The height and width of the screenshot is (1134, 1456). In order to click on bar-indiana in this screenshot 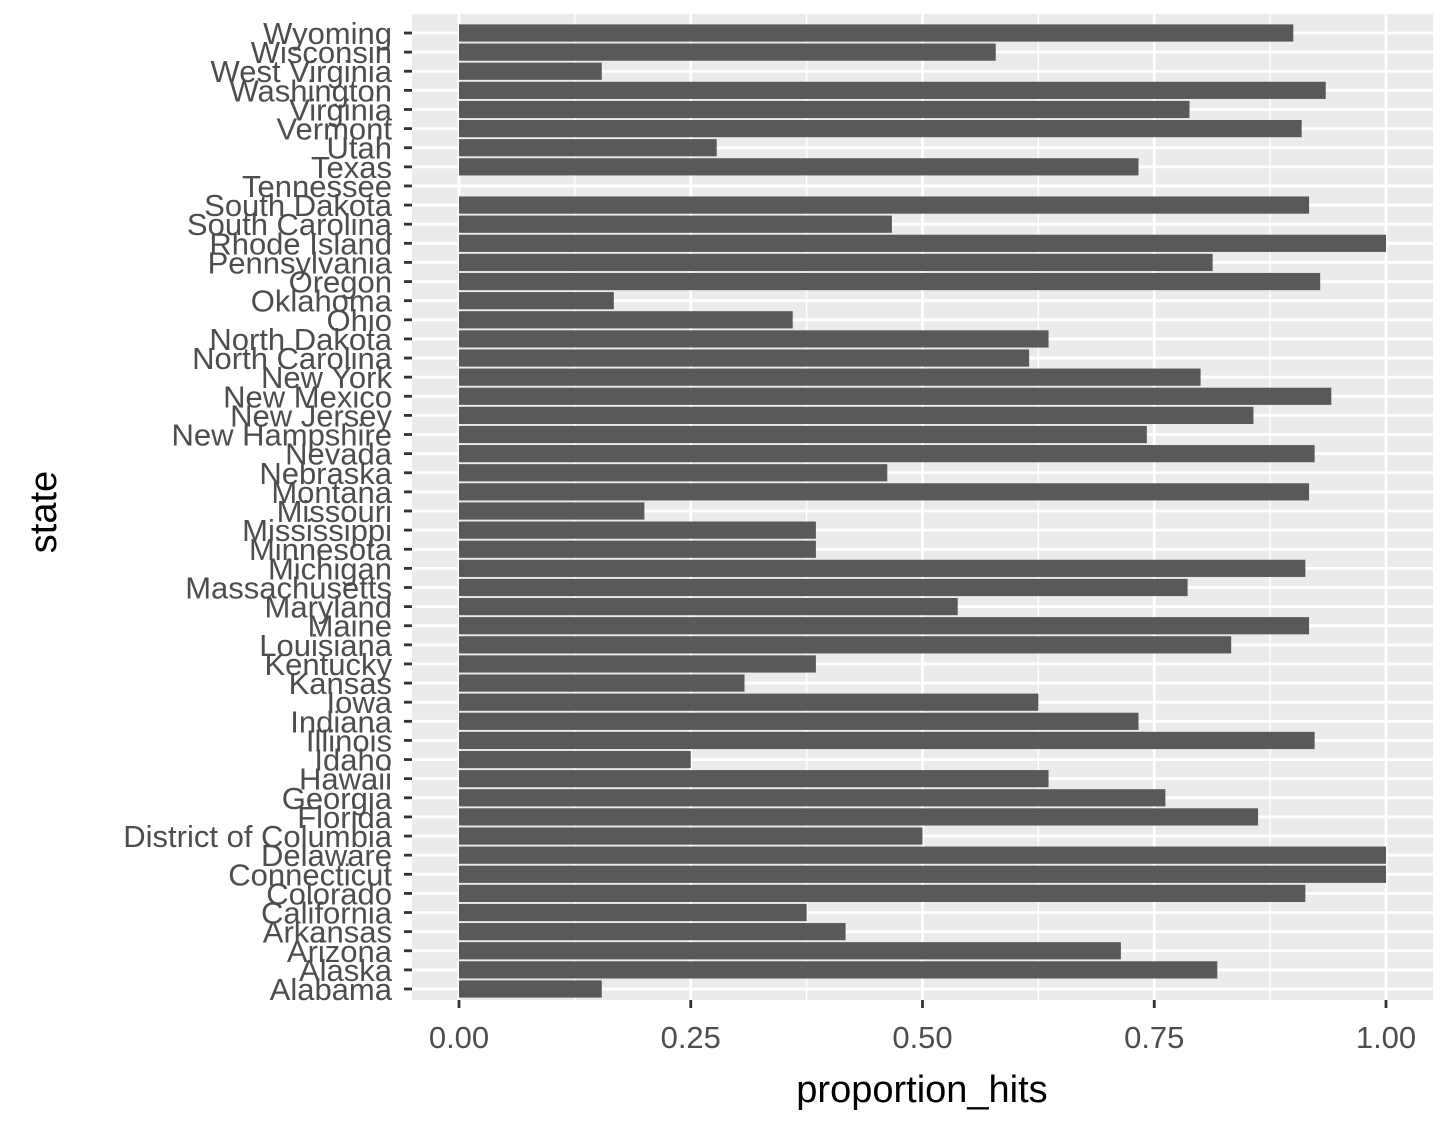, I will do `click(799, 721)`.